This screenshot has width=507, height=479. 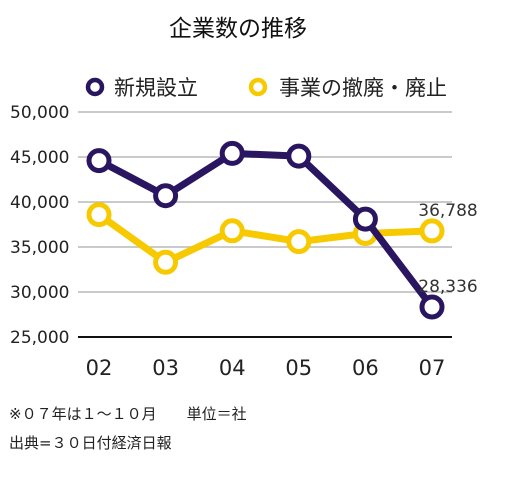 I want to click on period-note: ※０７年は１～１０月 単位＝社, so click(x=128, y=414).